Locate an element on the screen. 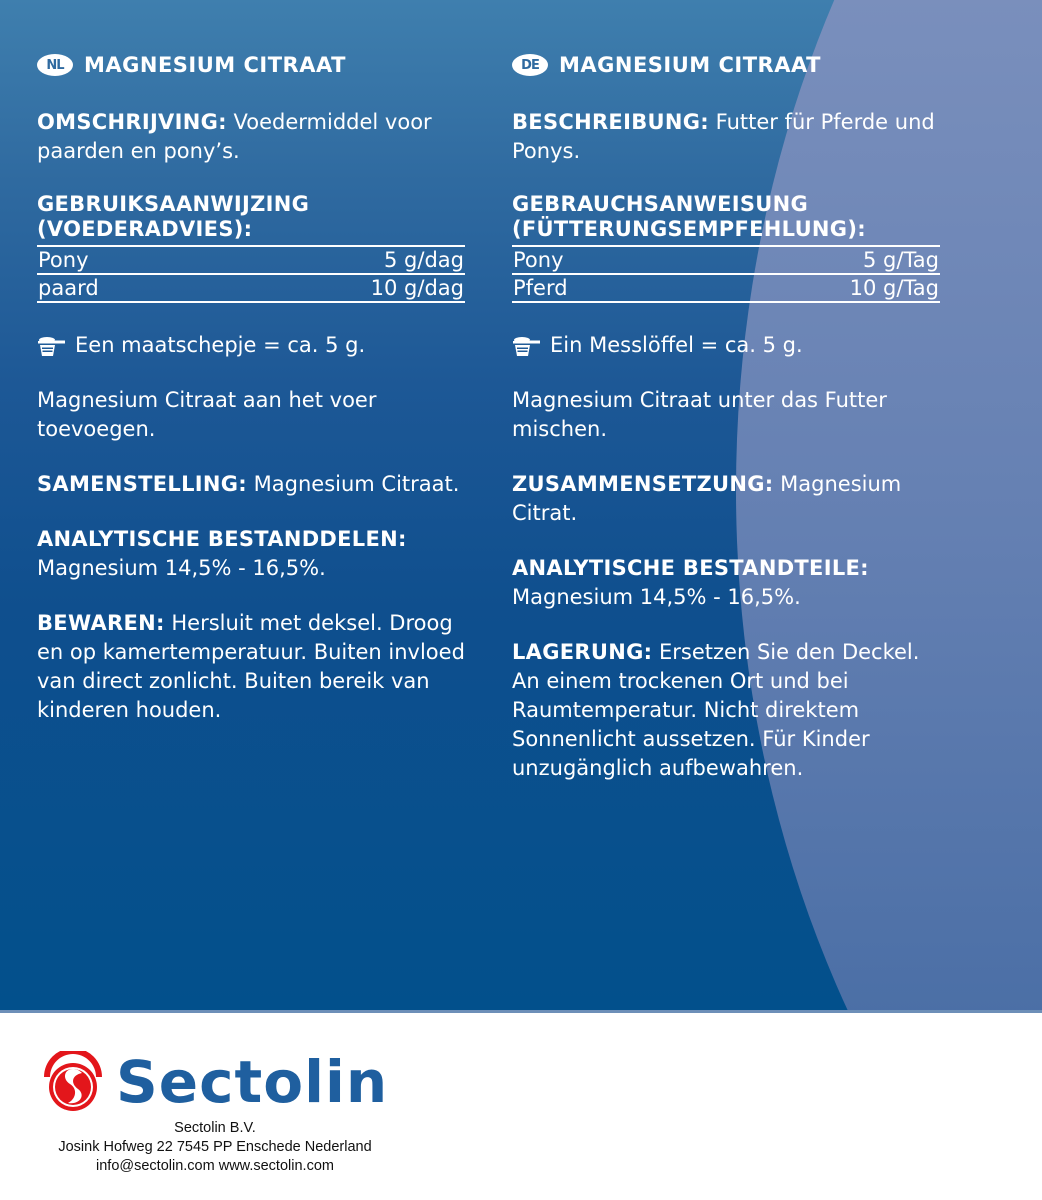 The width and height of the screenshot is (1042, 1200). nl-storage-label: BEWAREN: is located at coordinates (101, 623).